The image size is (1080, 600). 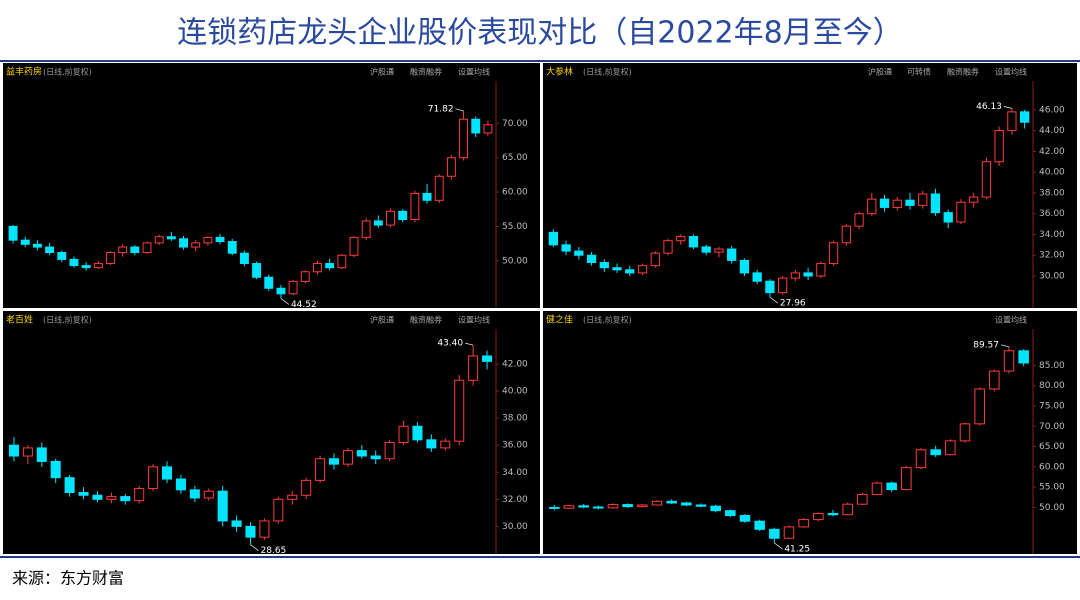 What do you see at coordinates (1052, 406) in the screenshot?
I see `y-tick-label: 75.00` at bounding box center [1052, 406].